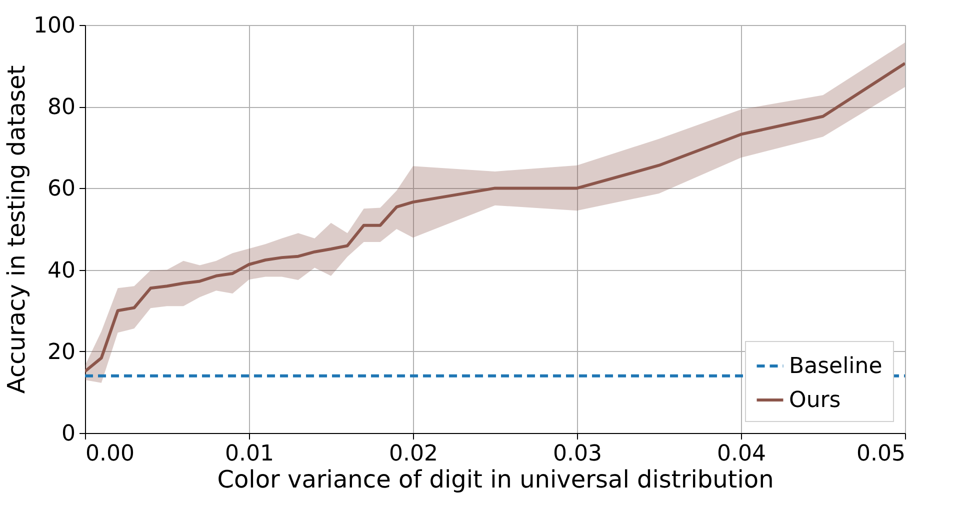 The image size is (979, 510). I want to click on legend-label: Ours, so click(815, 400).